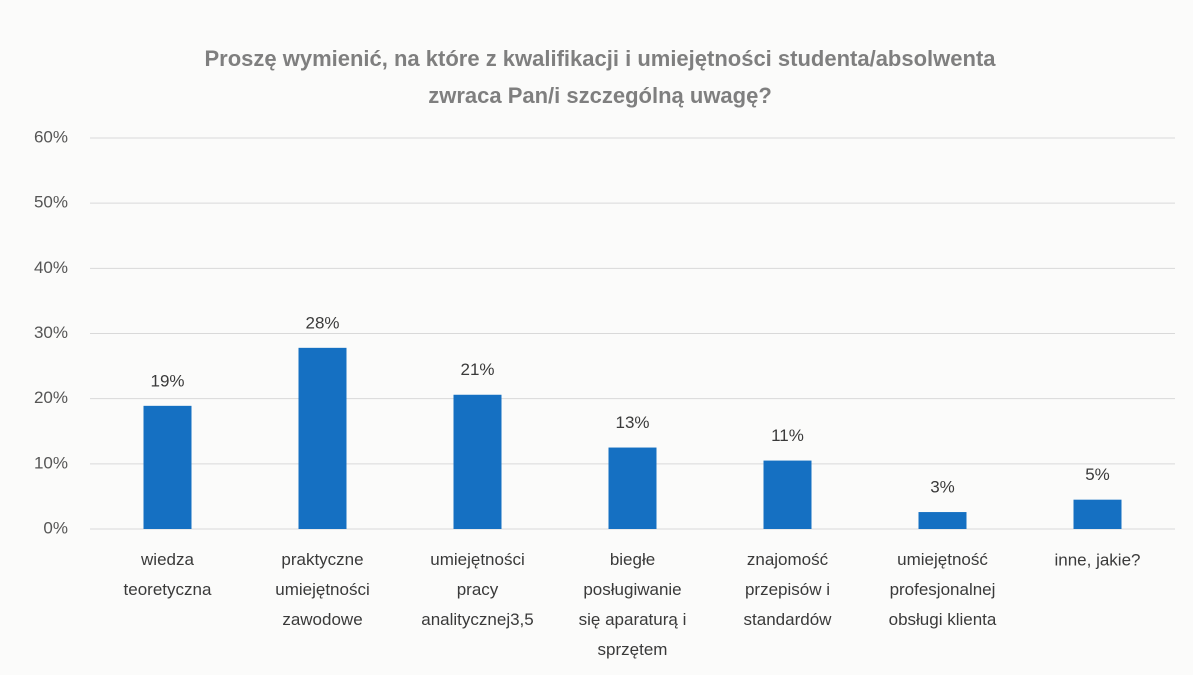  What do you see at coordinates (51, 462) in the screenshot?
I see `y-tick-label: 10%` at bounding box center [51, 462].